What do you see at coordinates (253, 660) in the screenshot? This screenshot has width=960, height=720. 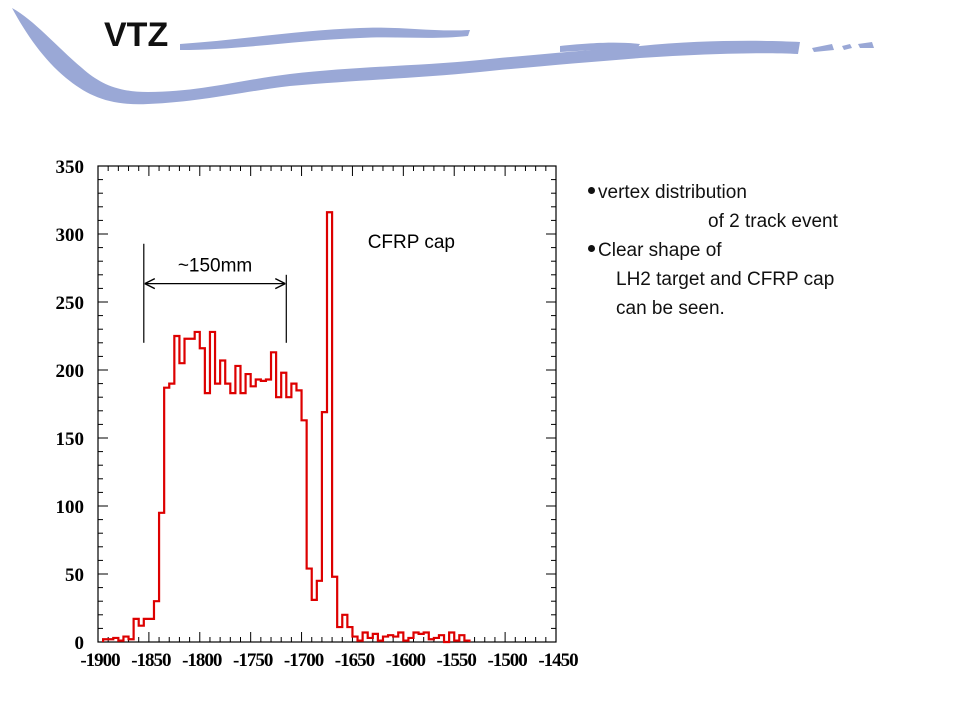 I see `x-tick-label: -1750` at bounding box center [253, 660].